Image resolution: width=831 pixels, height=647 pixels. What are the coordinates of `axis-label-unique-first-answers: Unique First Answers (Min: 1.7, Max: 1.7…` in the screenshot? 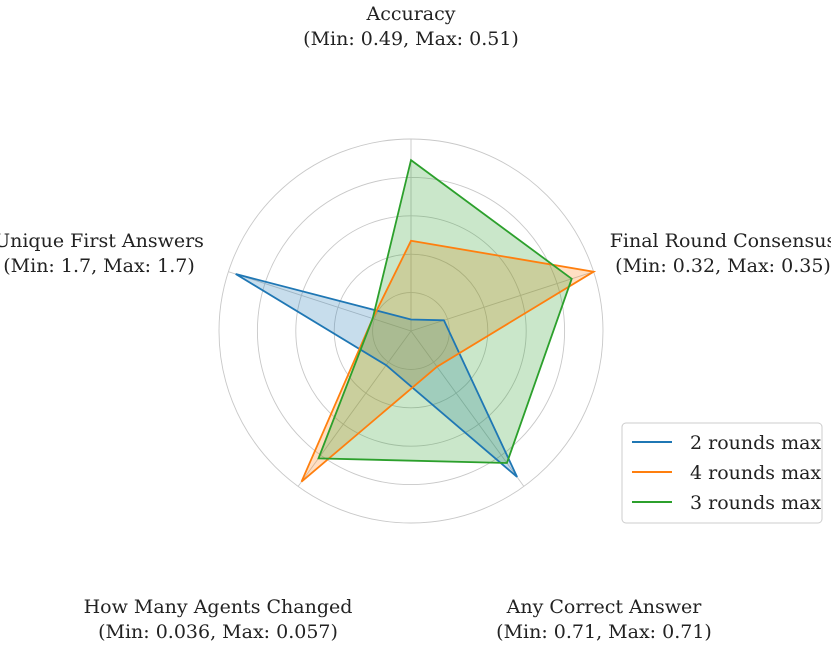 It's located at (102, 253).